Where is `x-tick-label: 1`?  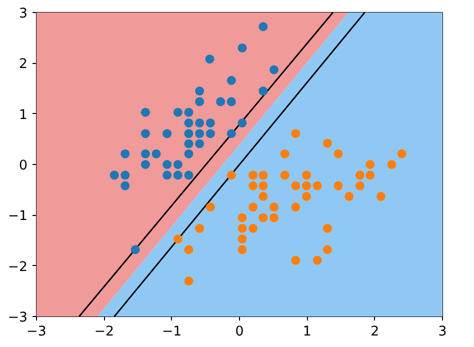 x-tick-label: 1 is located at coordinates (307, 332).